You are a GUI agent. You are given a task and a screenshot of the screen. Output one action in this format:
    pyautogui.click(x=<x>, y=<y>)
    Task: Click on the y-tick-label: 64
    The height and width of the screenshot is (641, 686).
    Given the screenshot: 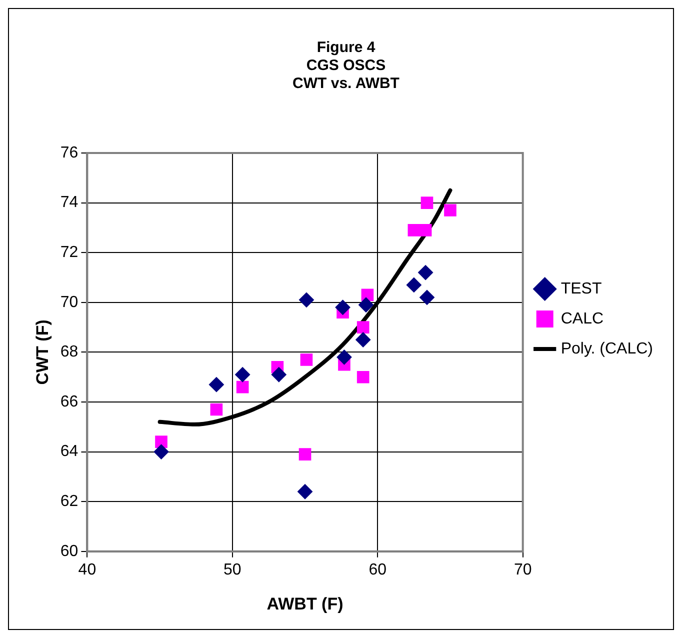 What is the action you would take?
    pyautogui.click(x=69, y=451)
    